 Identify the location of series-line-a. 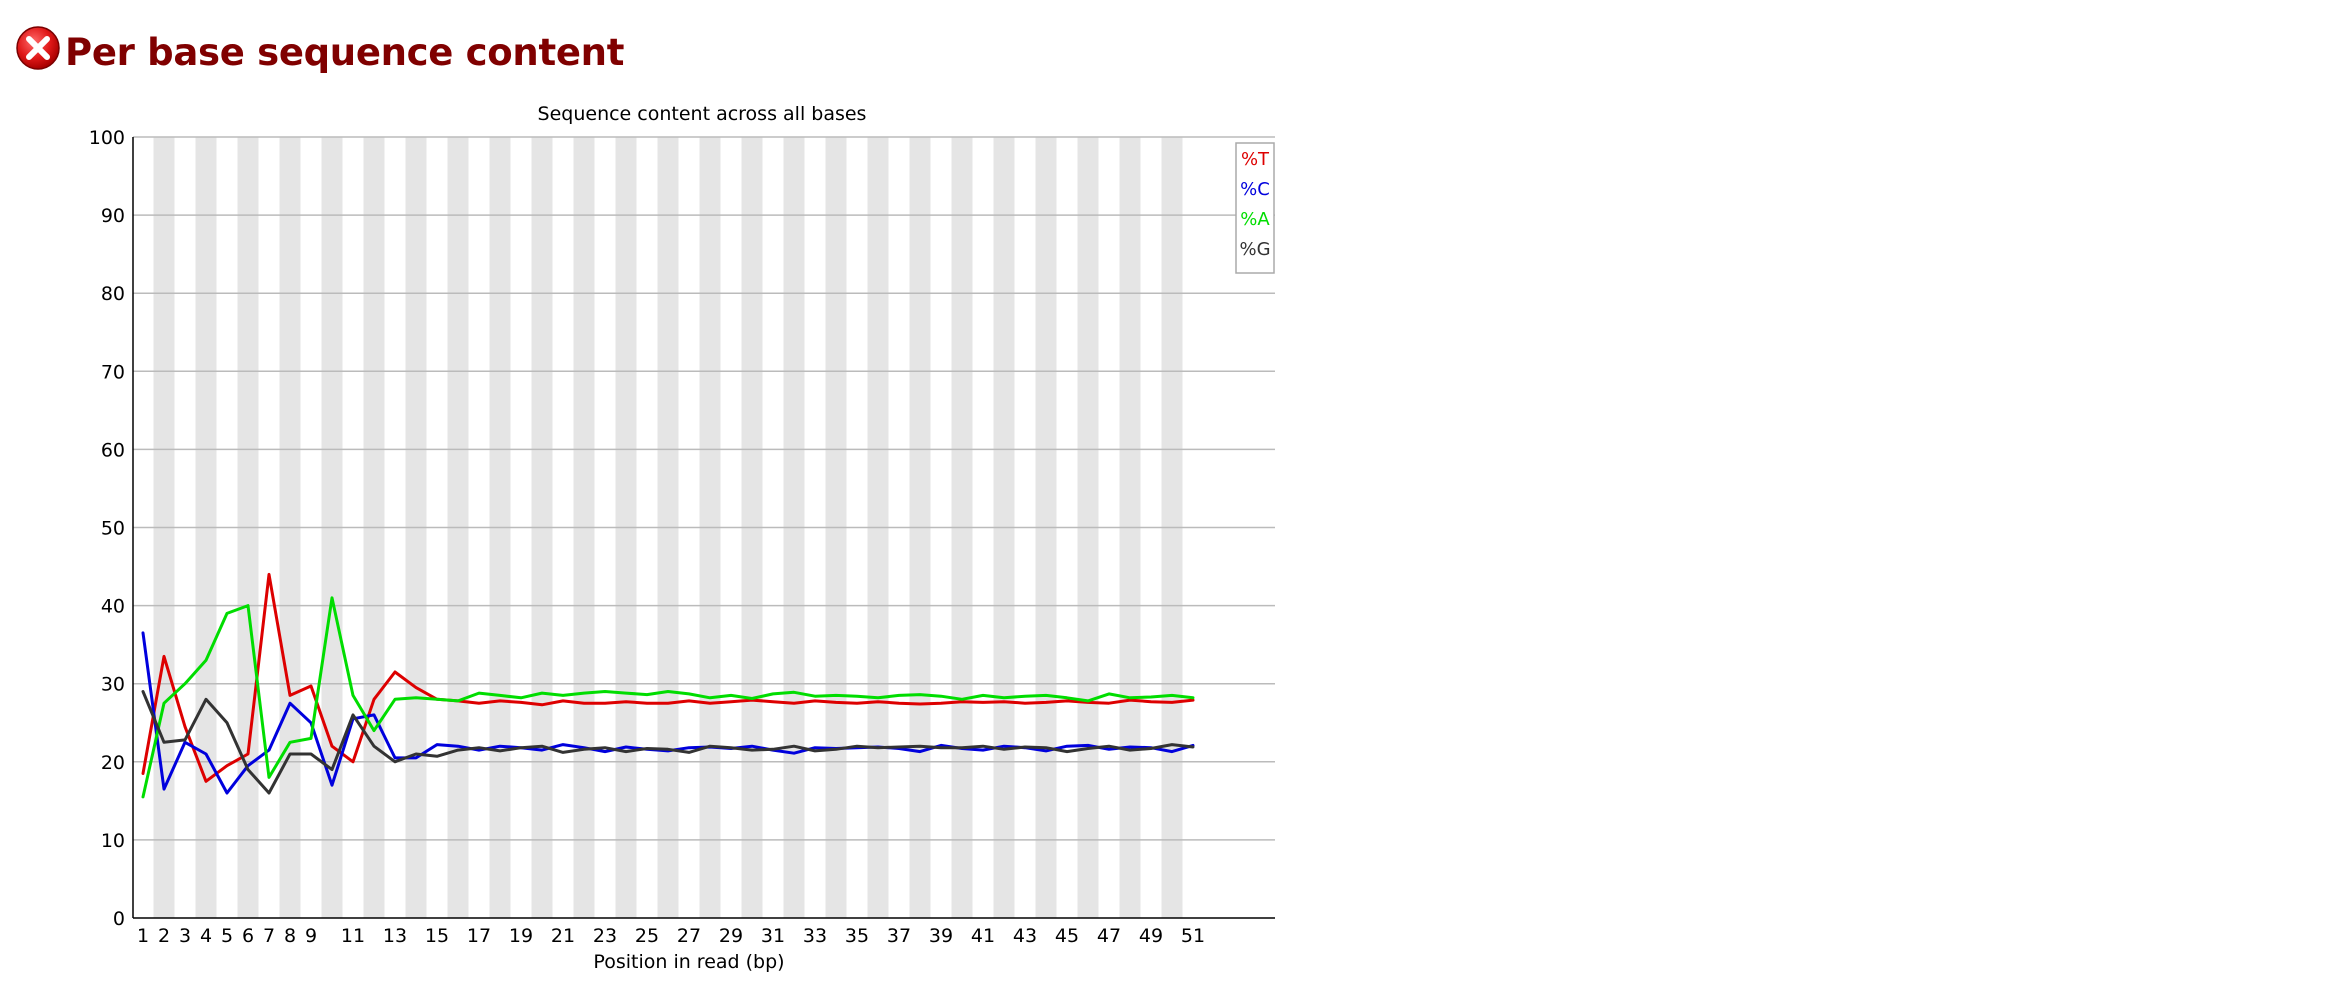
(668, 697).